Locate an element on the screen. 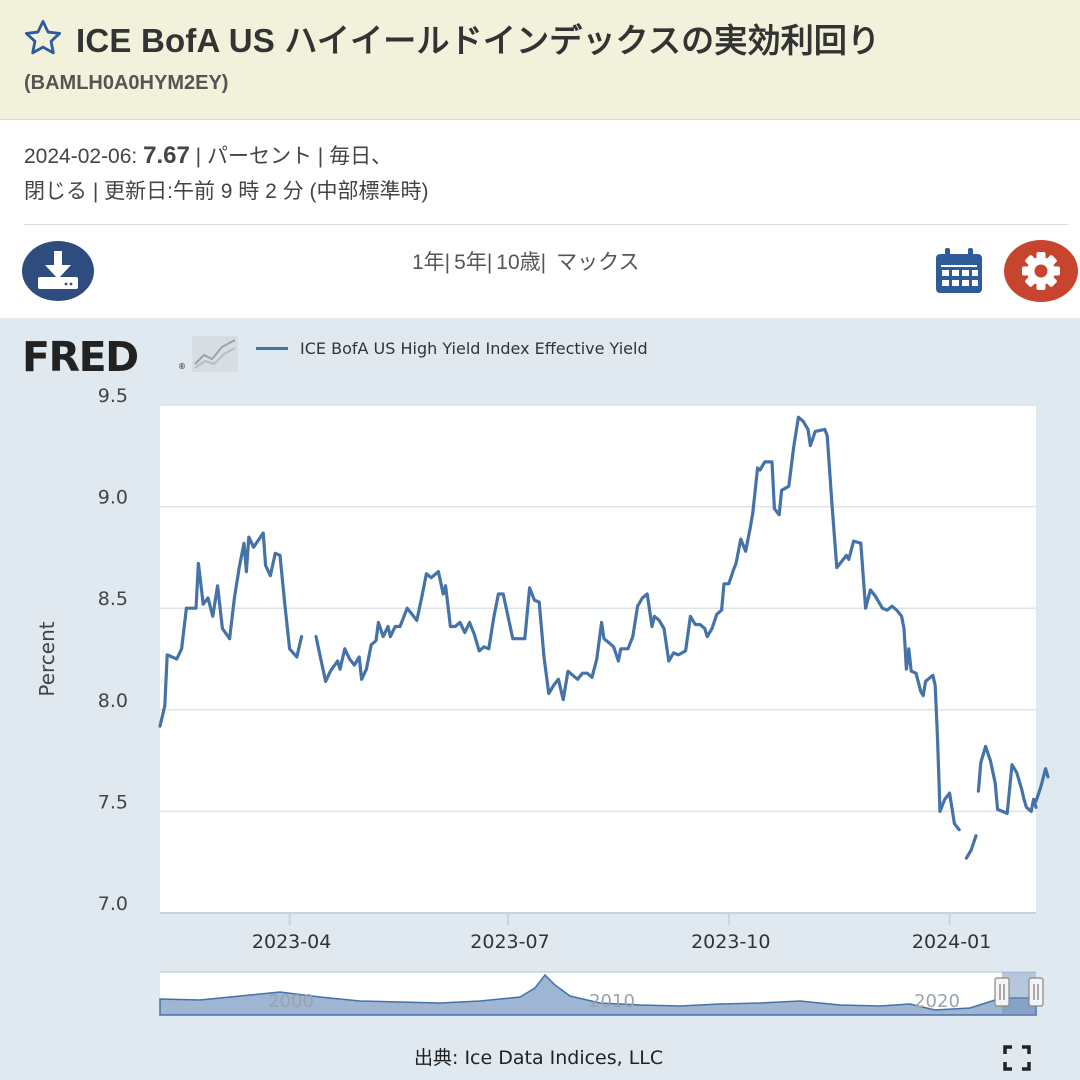 This screenshot has height=1080, width=1080. meta-line-2: 閉じる | 更新日:午前 9 時 2 分 (中部標準時) is located at coordinates (226, 191).